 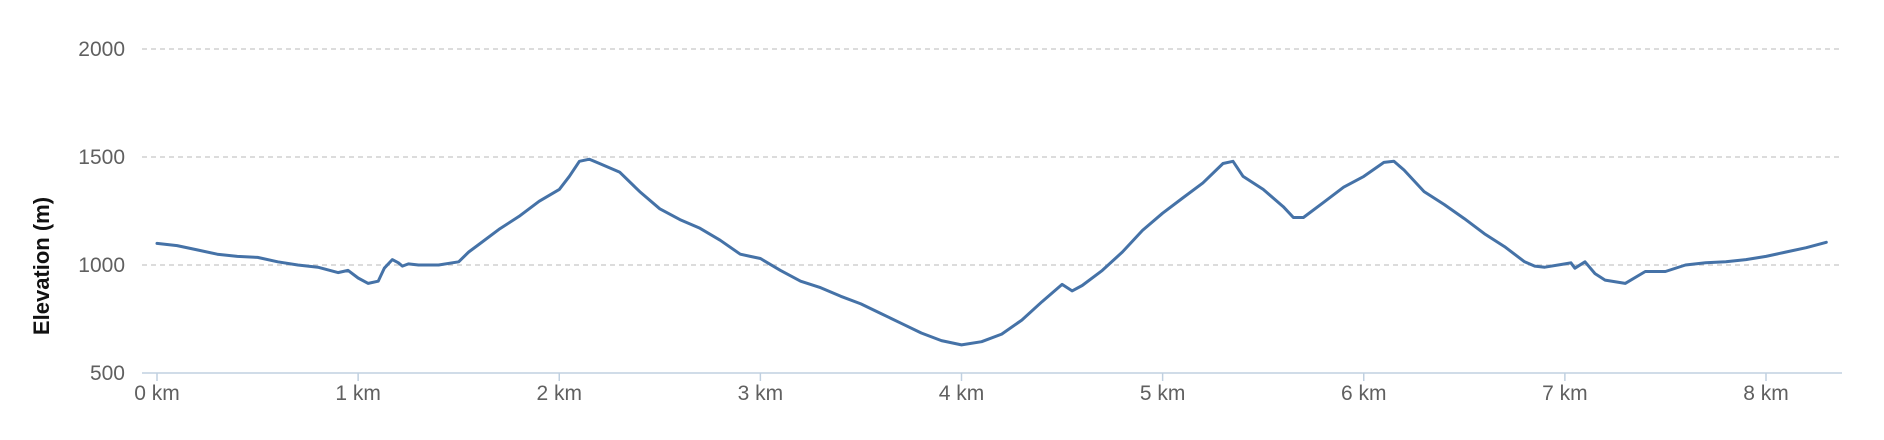 I want to click on x-tick-label-2: 2 km, so click(x=559, y=393).